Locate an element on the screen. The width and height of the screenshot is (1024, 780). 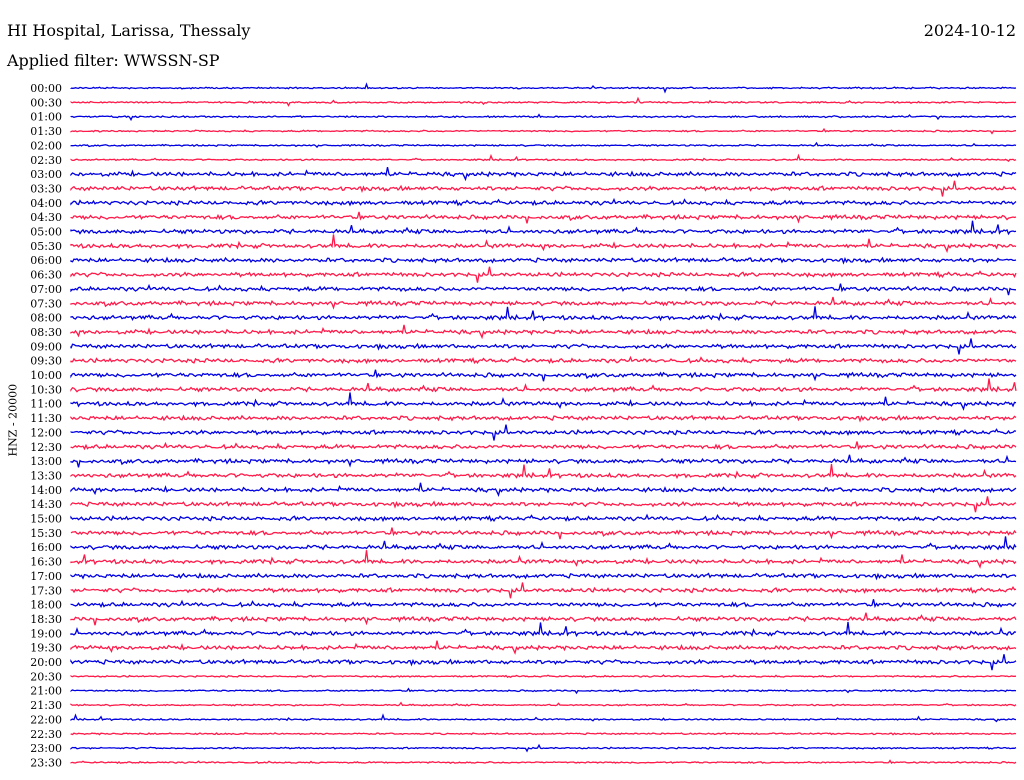
row-time-label: 10:00 is located at coordinates (46, 375).